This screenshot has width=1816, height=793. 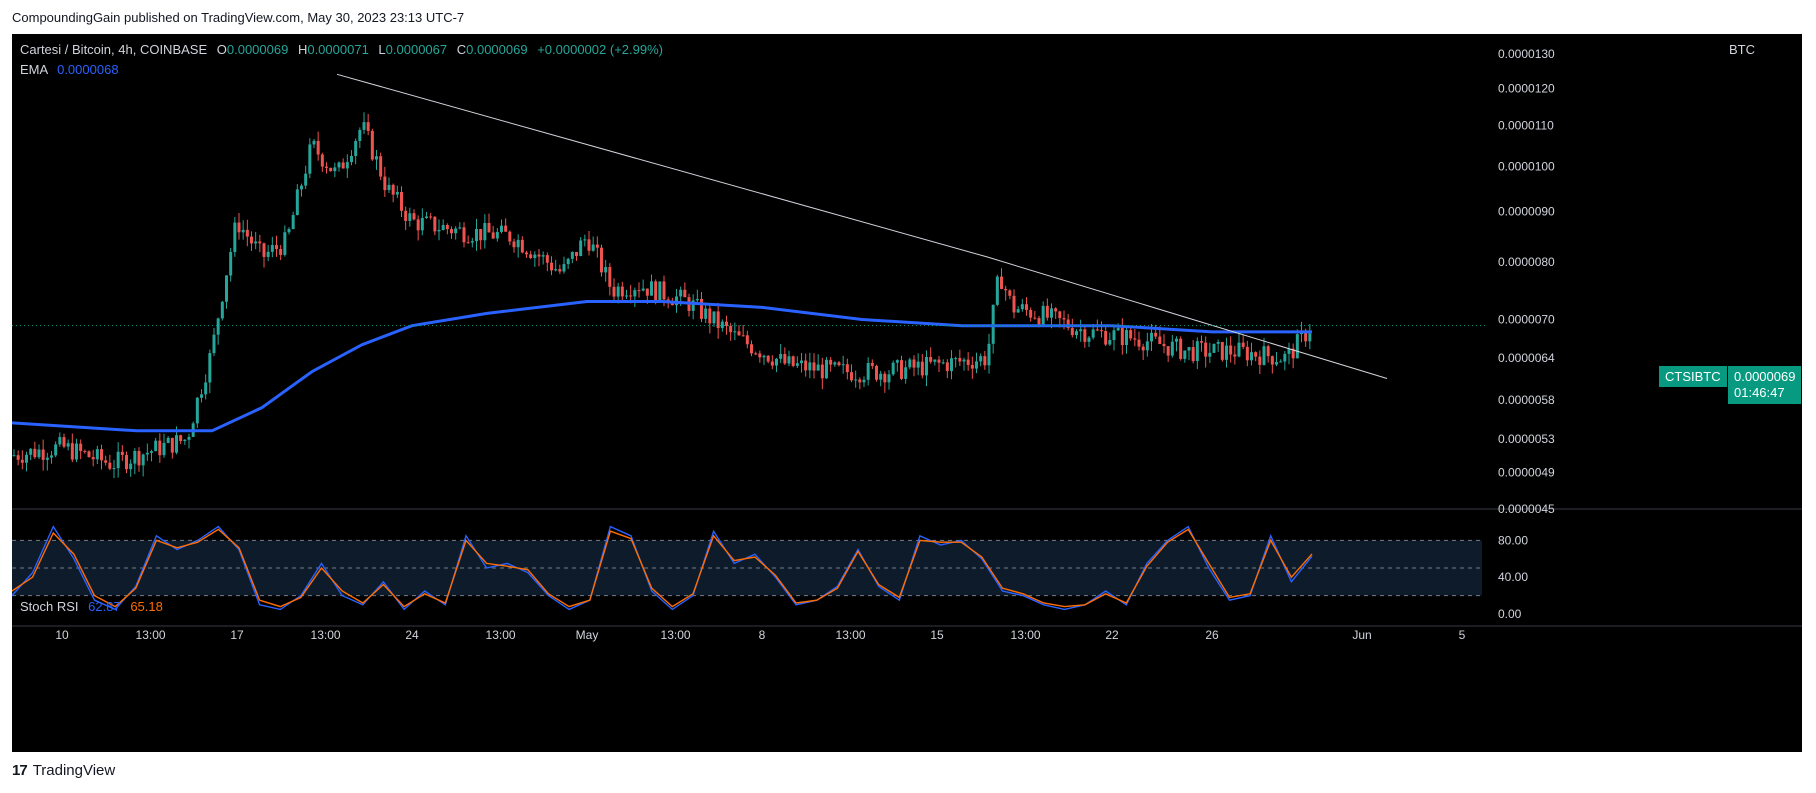 What do you see at coordinates (1212, 635) in the screenshot?
I see `time-tick-label: 26` at bounding box center [1212, 635].